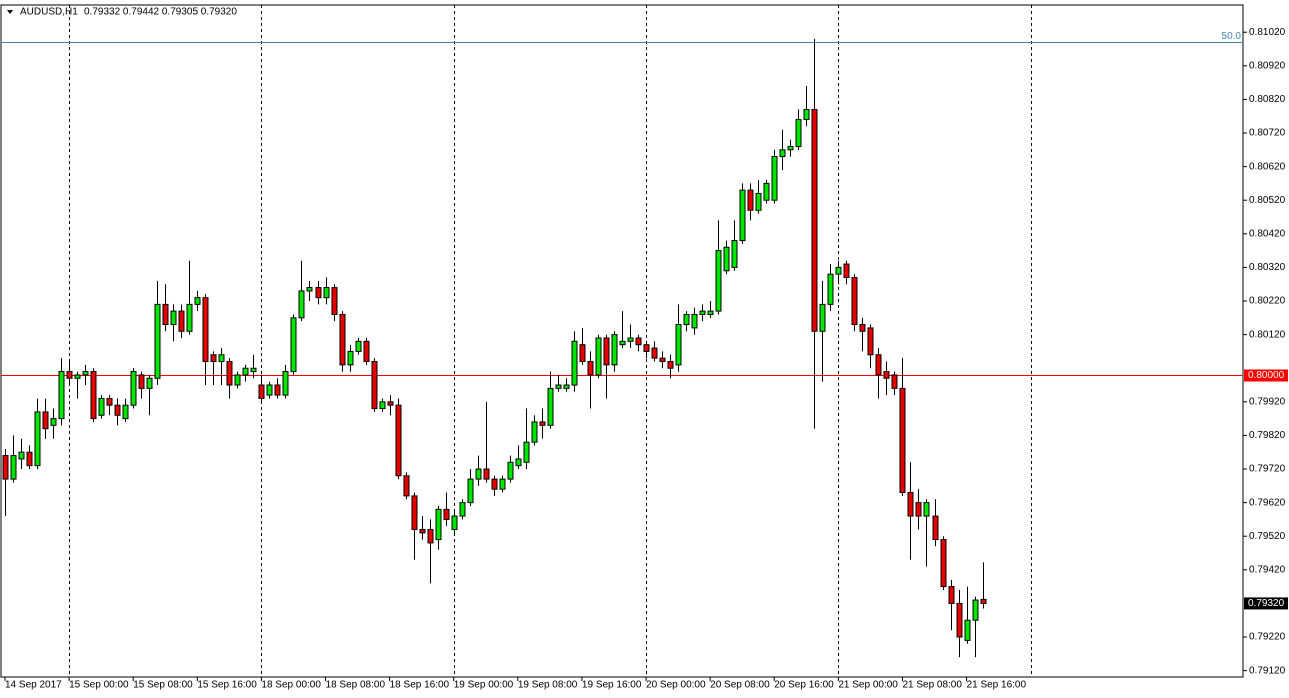 The image size is (1289, 698). I want to click on y-tick-label: 0.79420, so click(1267, 569).